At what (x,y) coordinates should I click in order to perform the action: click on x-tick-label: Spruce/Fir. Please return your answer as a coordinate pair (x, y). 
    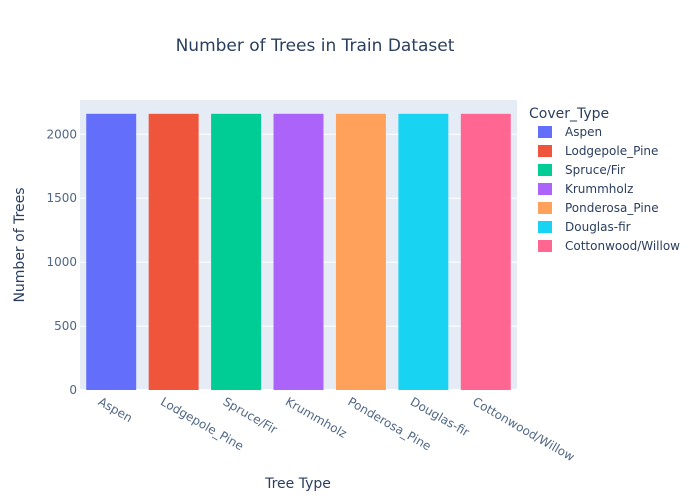
    Looking at the image, I should click on (250, 415).